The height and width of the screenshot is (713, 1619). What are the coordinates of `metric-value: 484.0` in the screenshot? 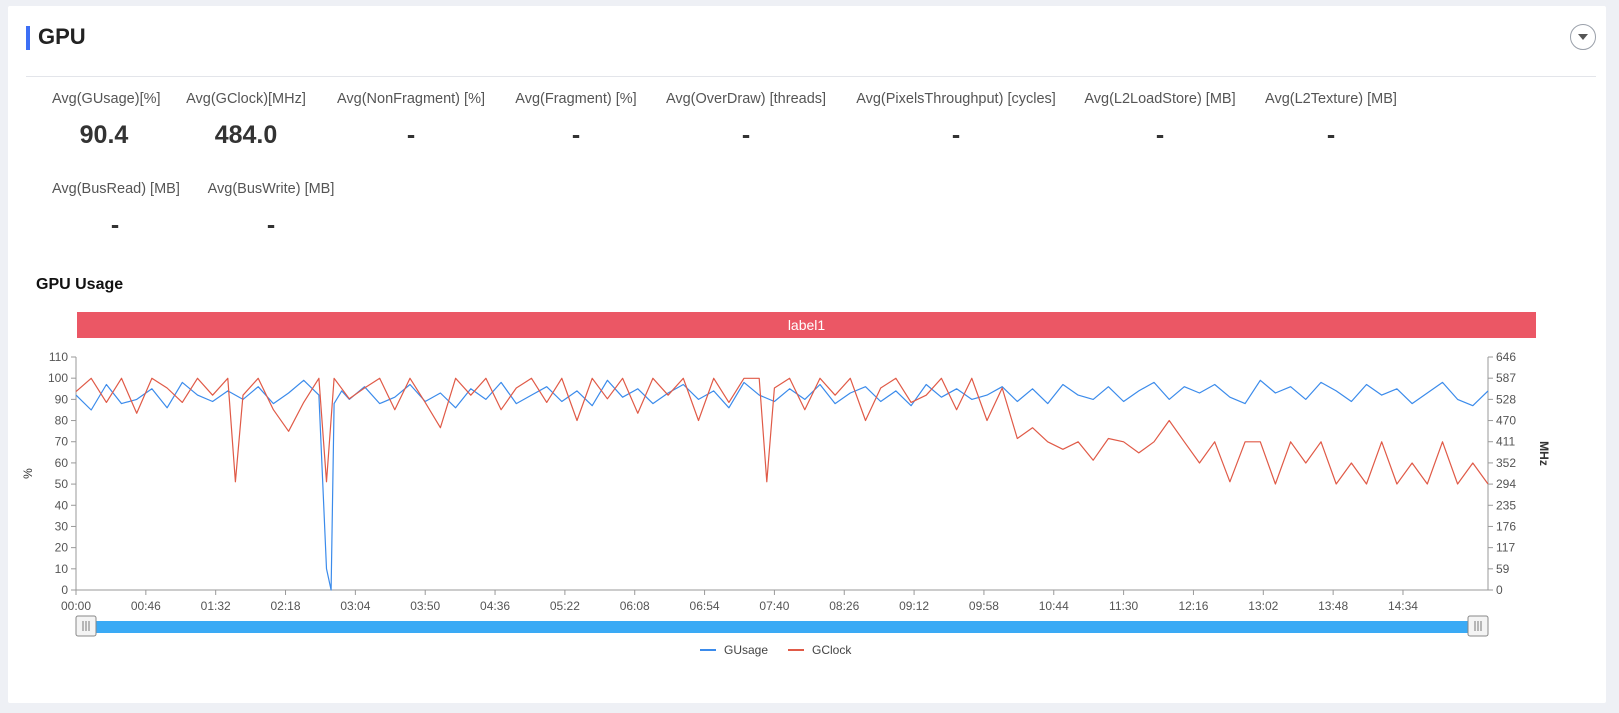 It's located at (246, 135).